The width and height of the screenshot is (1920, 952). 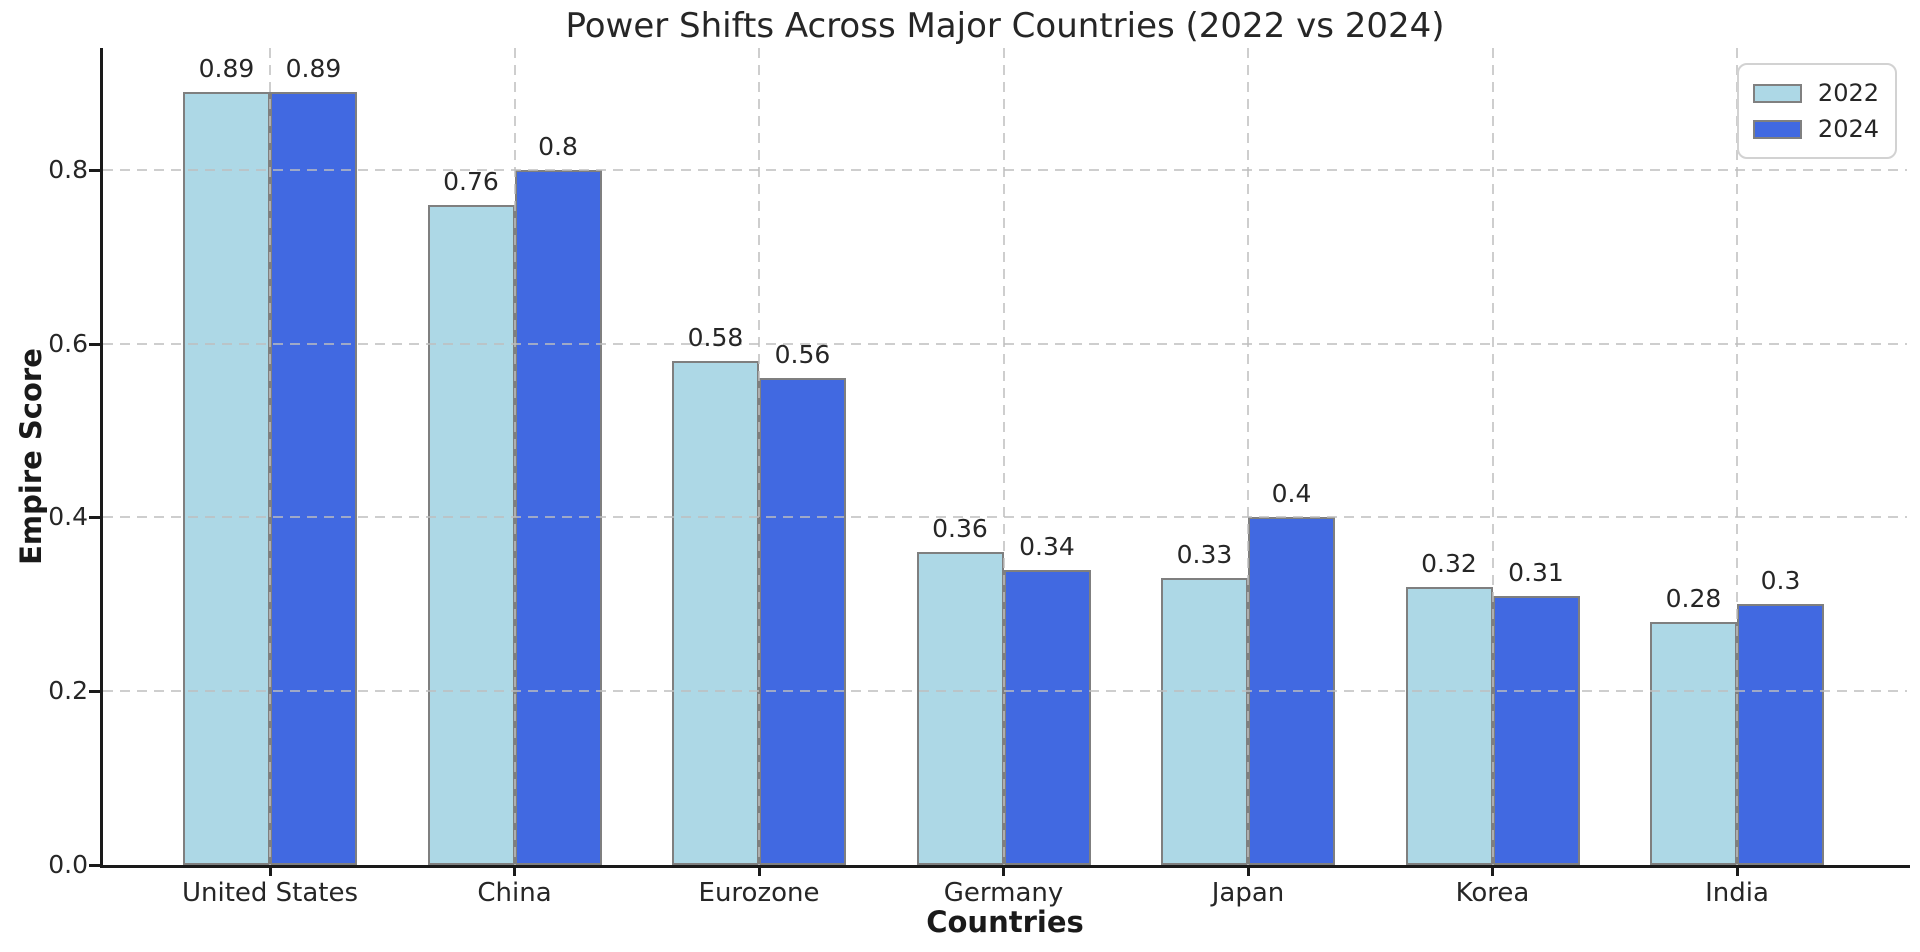 What do you see at coordinates (1693, 743) in the screenshot?
I see `bar-2022-india` at bounding box center [1693, 743].